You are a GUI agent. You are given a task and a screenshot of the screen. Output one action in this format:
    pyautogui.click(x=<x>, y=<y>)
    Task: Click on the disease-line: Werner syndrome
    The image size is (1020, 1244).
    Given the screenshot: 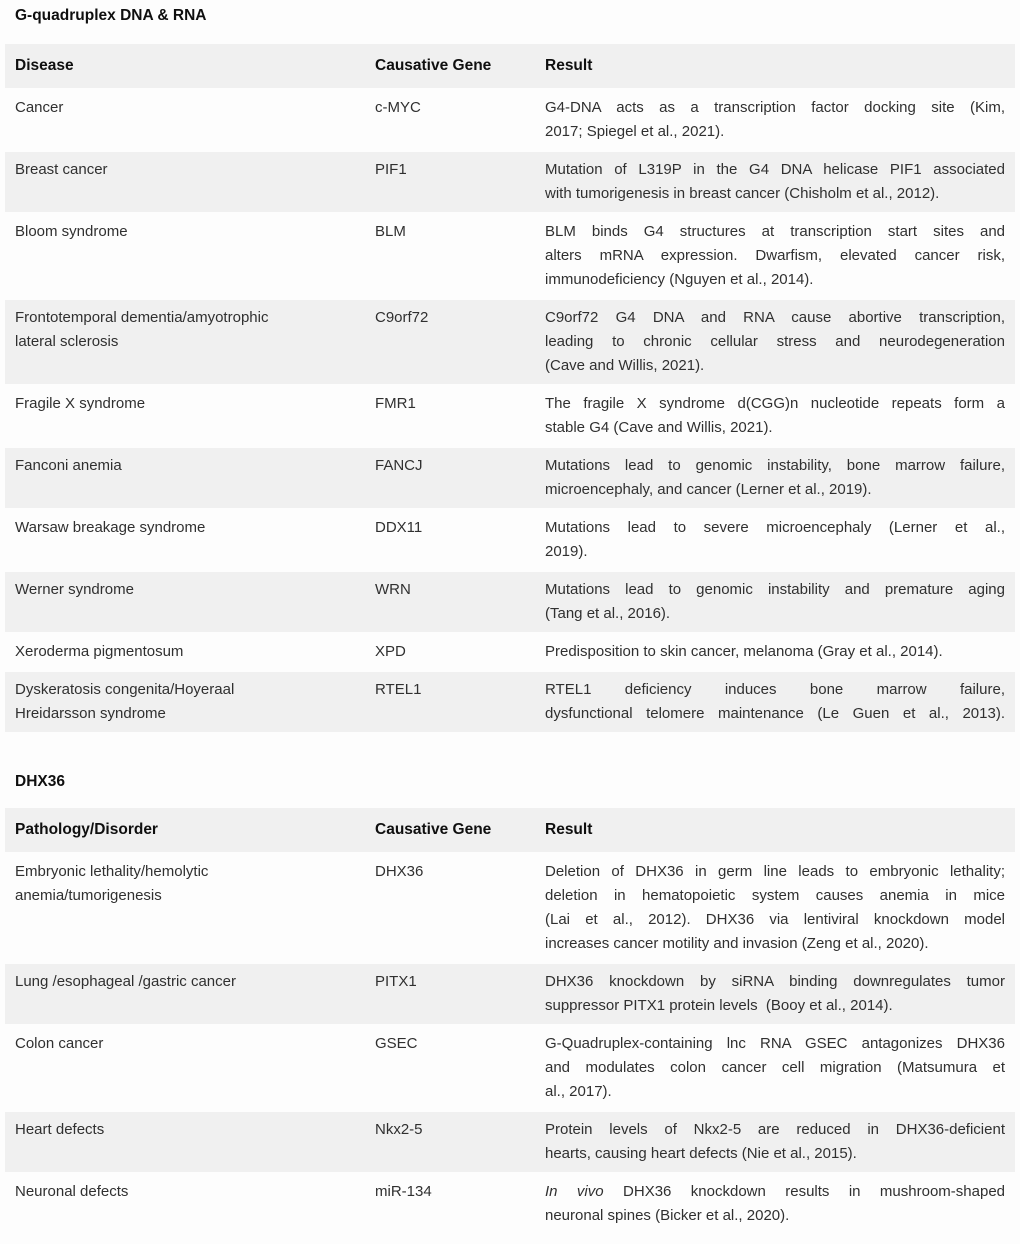 What is the action you would take?
    pyautogui.click(x=74, y=589)
    